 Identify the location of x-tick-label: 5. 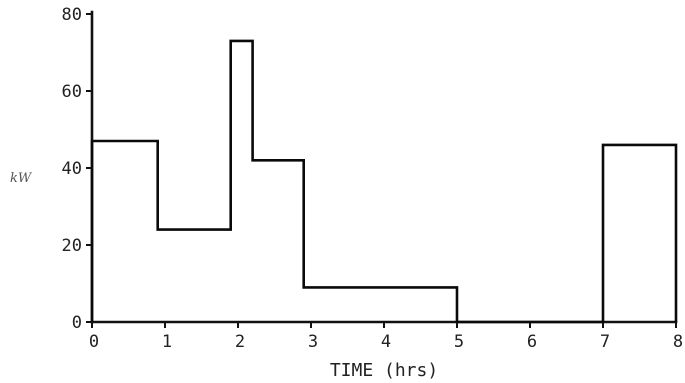
(459, 342).